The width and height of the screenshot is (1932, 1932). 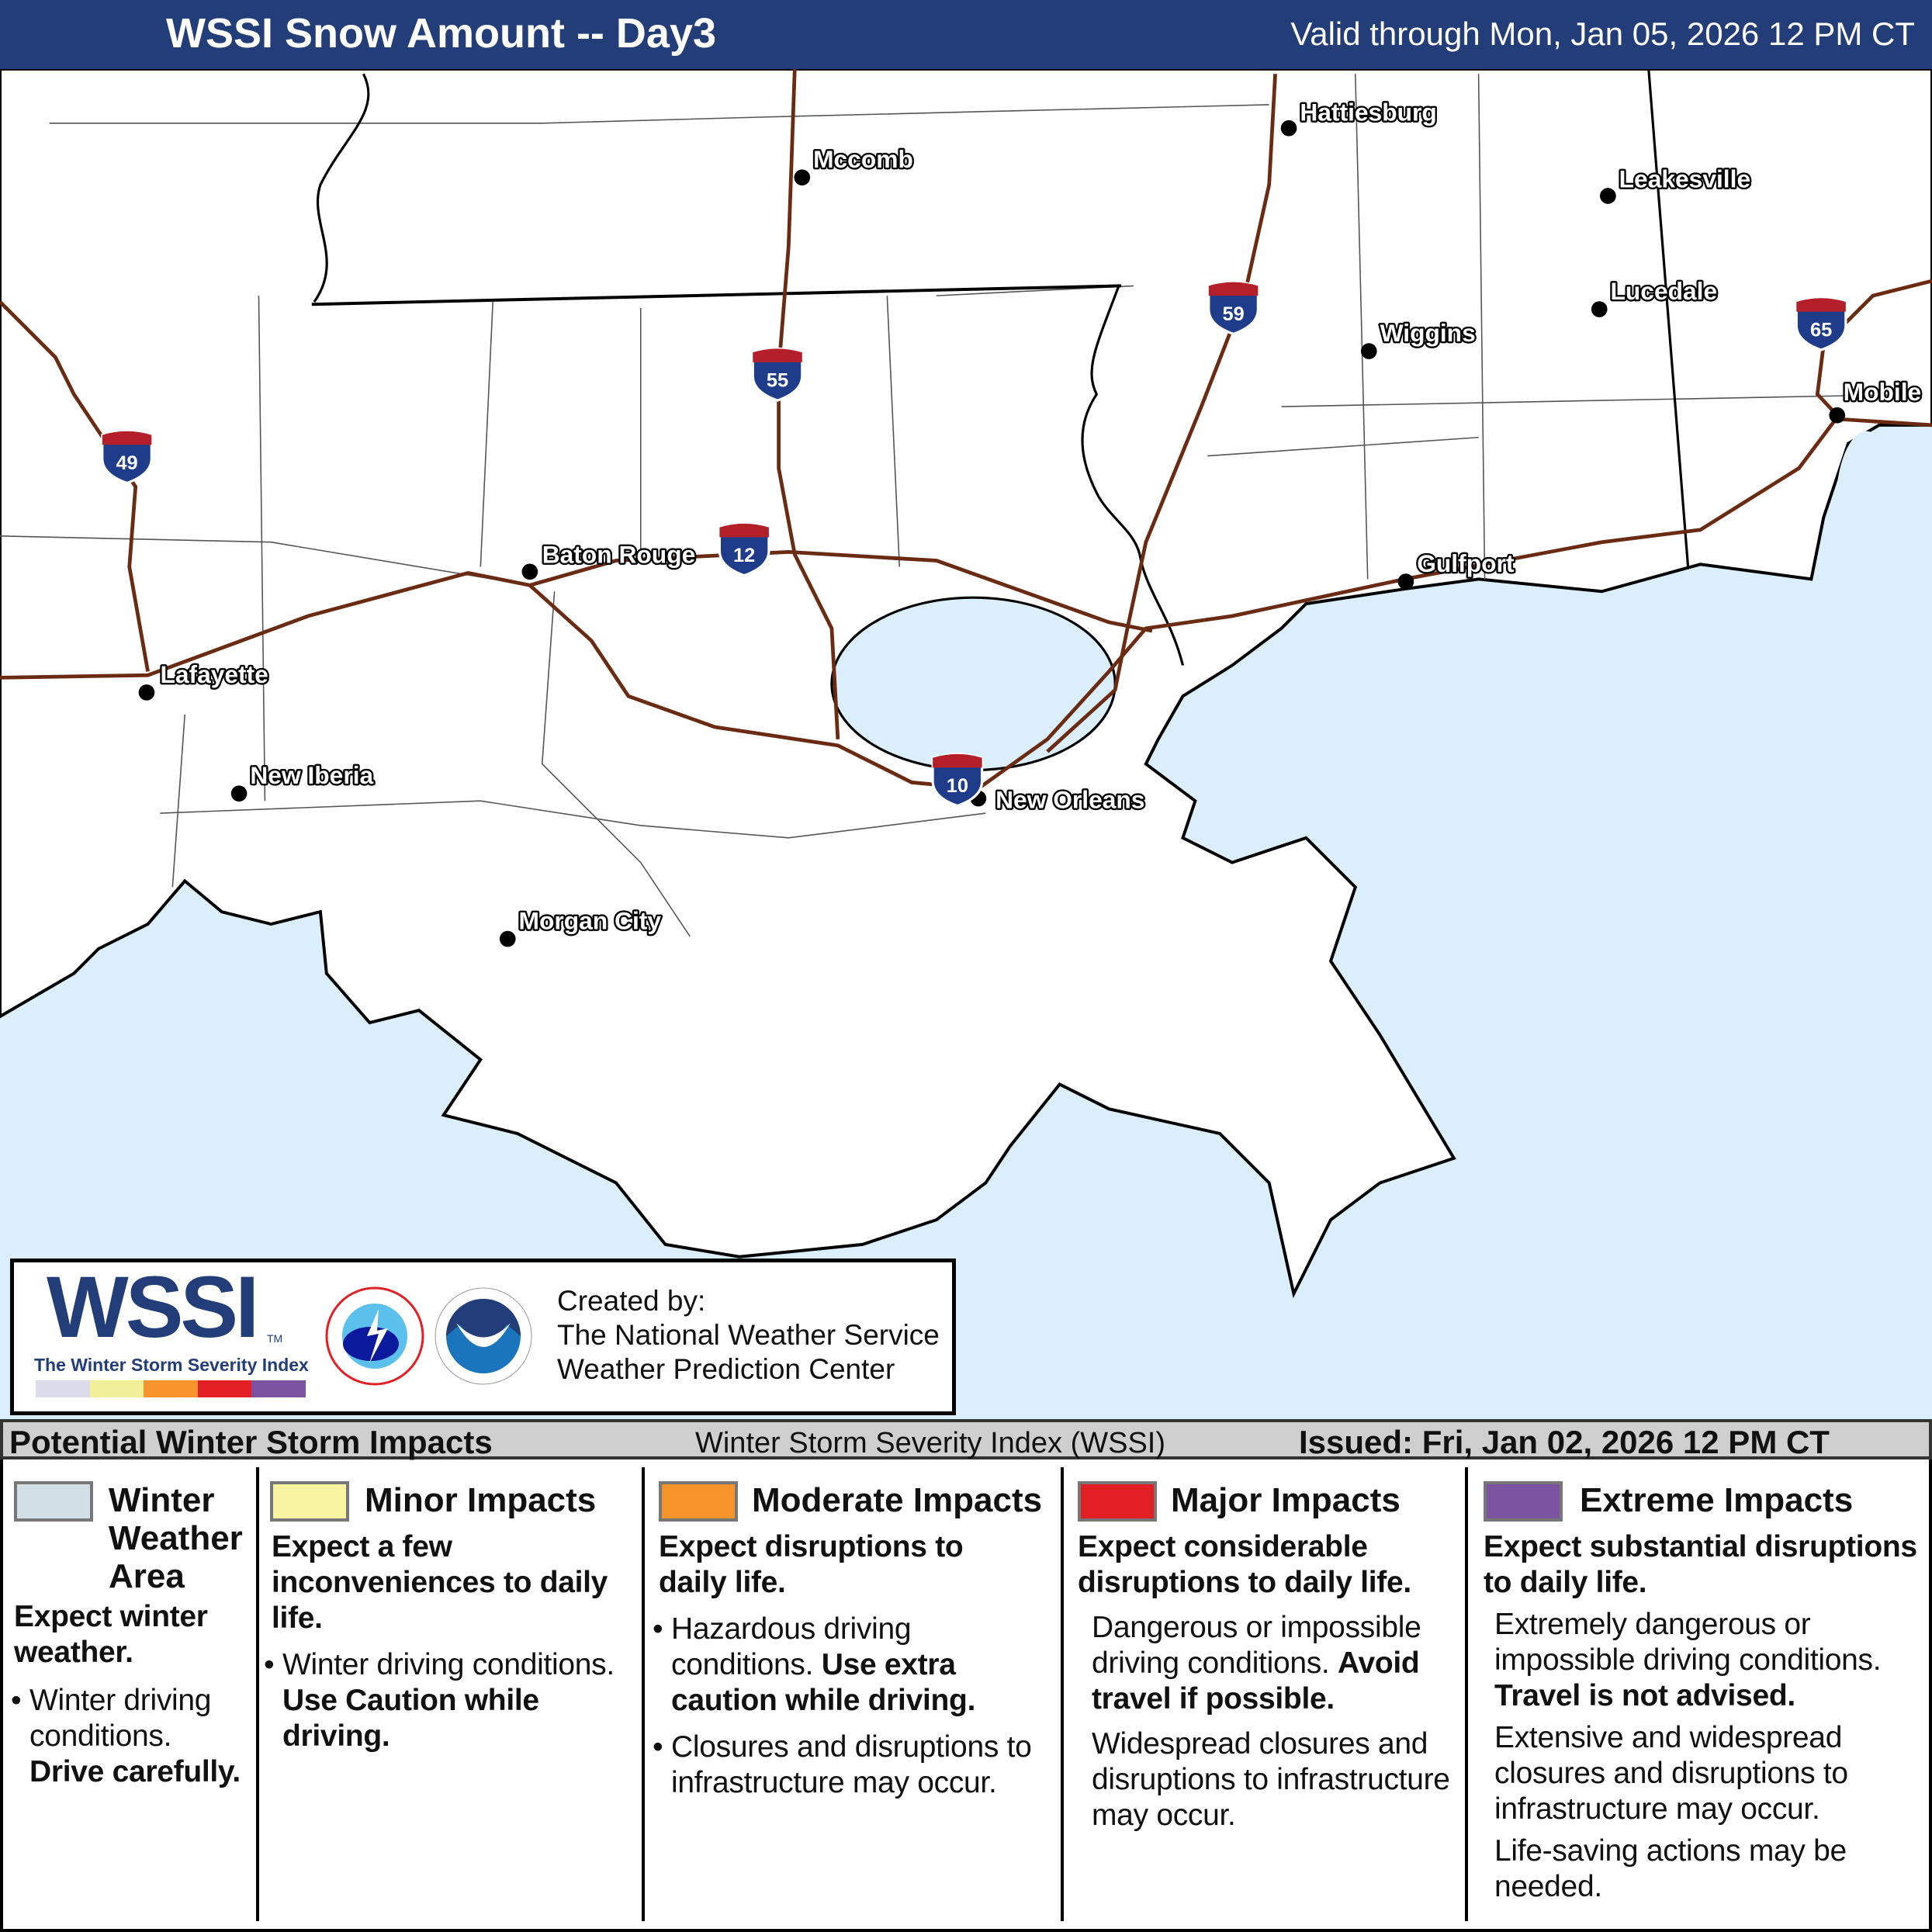 I want to click on city-label: Mobile, so click(x=1883, y=392).